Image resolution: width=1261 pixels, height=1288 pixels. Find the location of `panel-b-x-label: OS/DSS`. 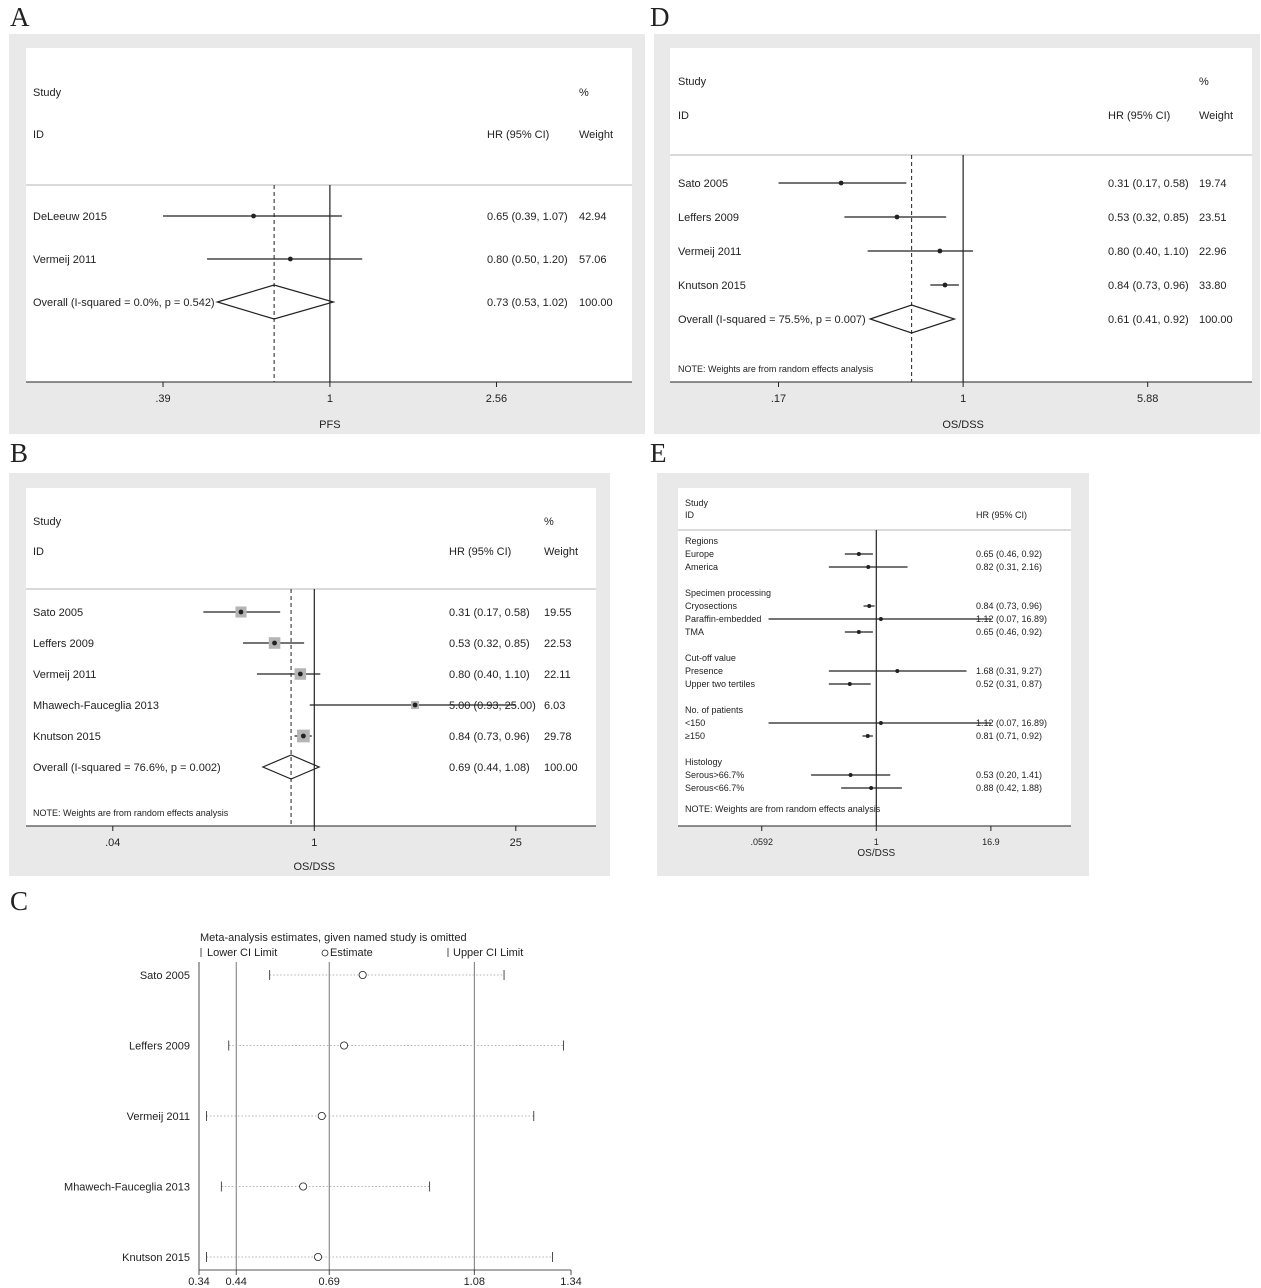

panel-b-x-label: OS/DSS is located at coordinates (315, 867).